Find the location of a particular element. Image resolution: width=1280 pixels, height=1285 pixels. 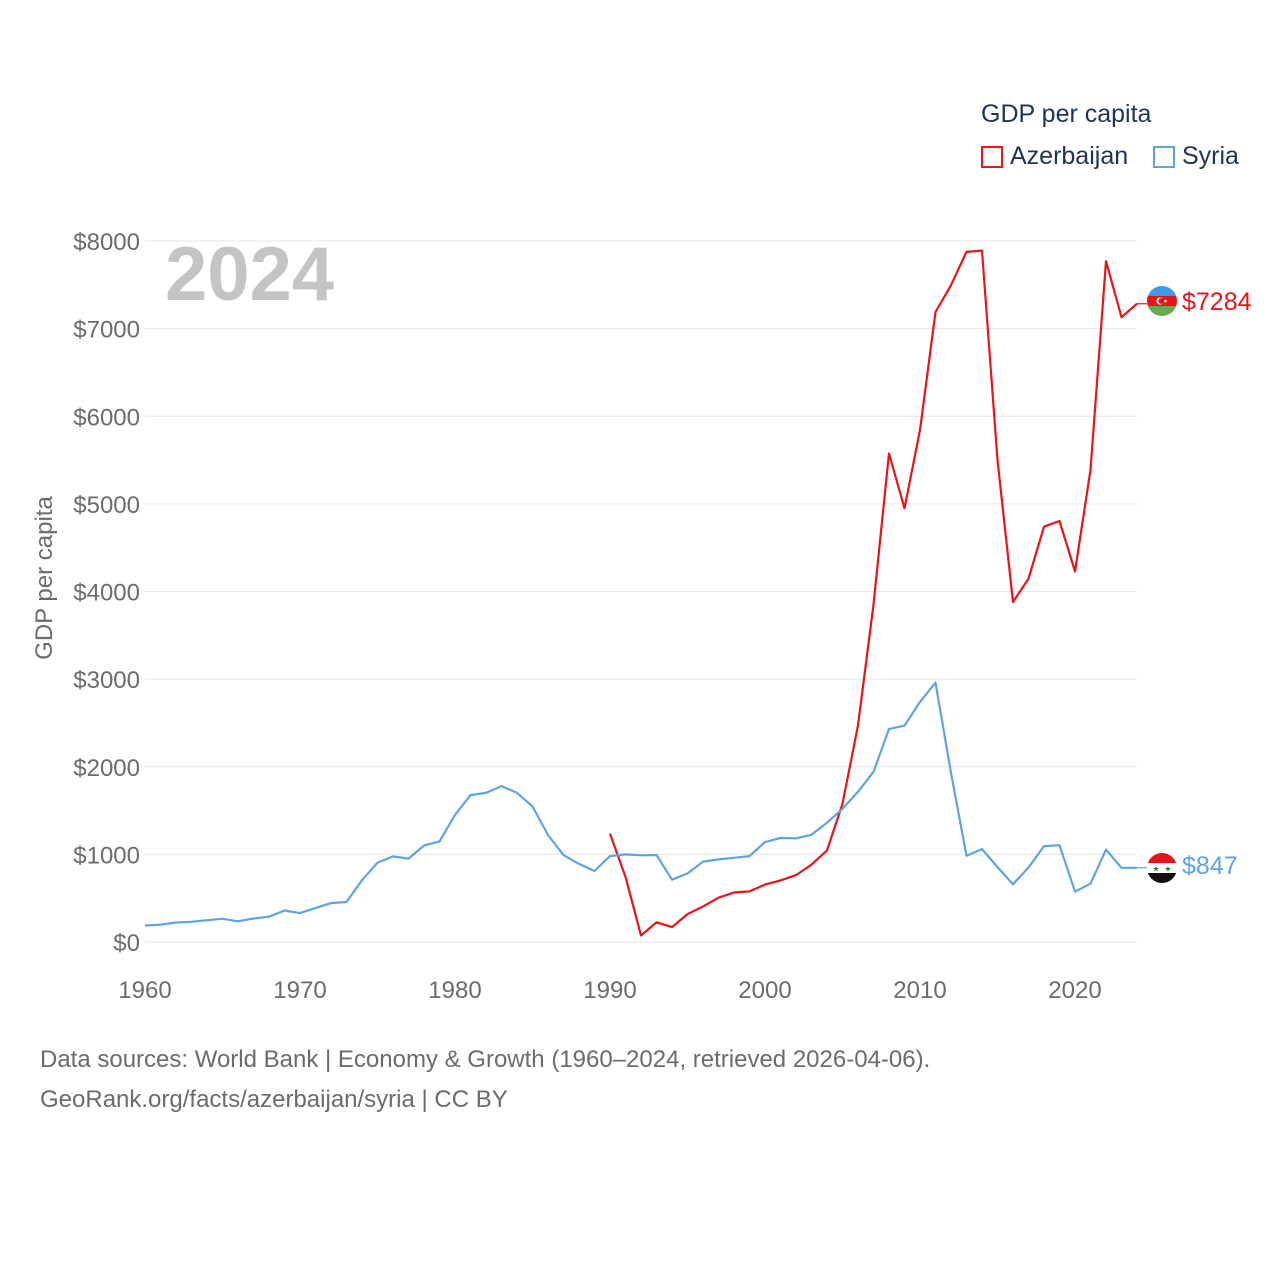

azerbaijan-flag-icon is located at coordinates (1162, 301).